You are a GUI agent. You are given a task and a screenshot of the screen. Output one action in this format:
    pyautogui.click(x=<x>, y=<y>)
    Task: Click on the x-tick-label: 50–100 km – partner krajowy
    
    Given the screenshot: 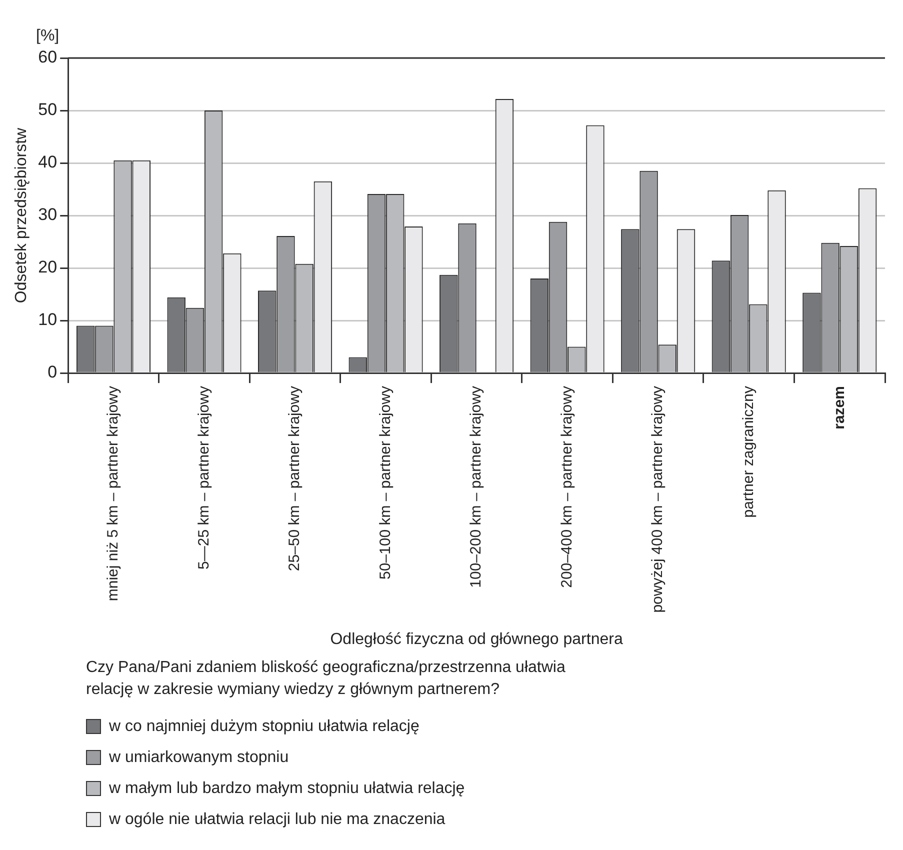 What is the action you would take?
    pyautogui.click(x=385, y=483)
    